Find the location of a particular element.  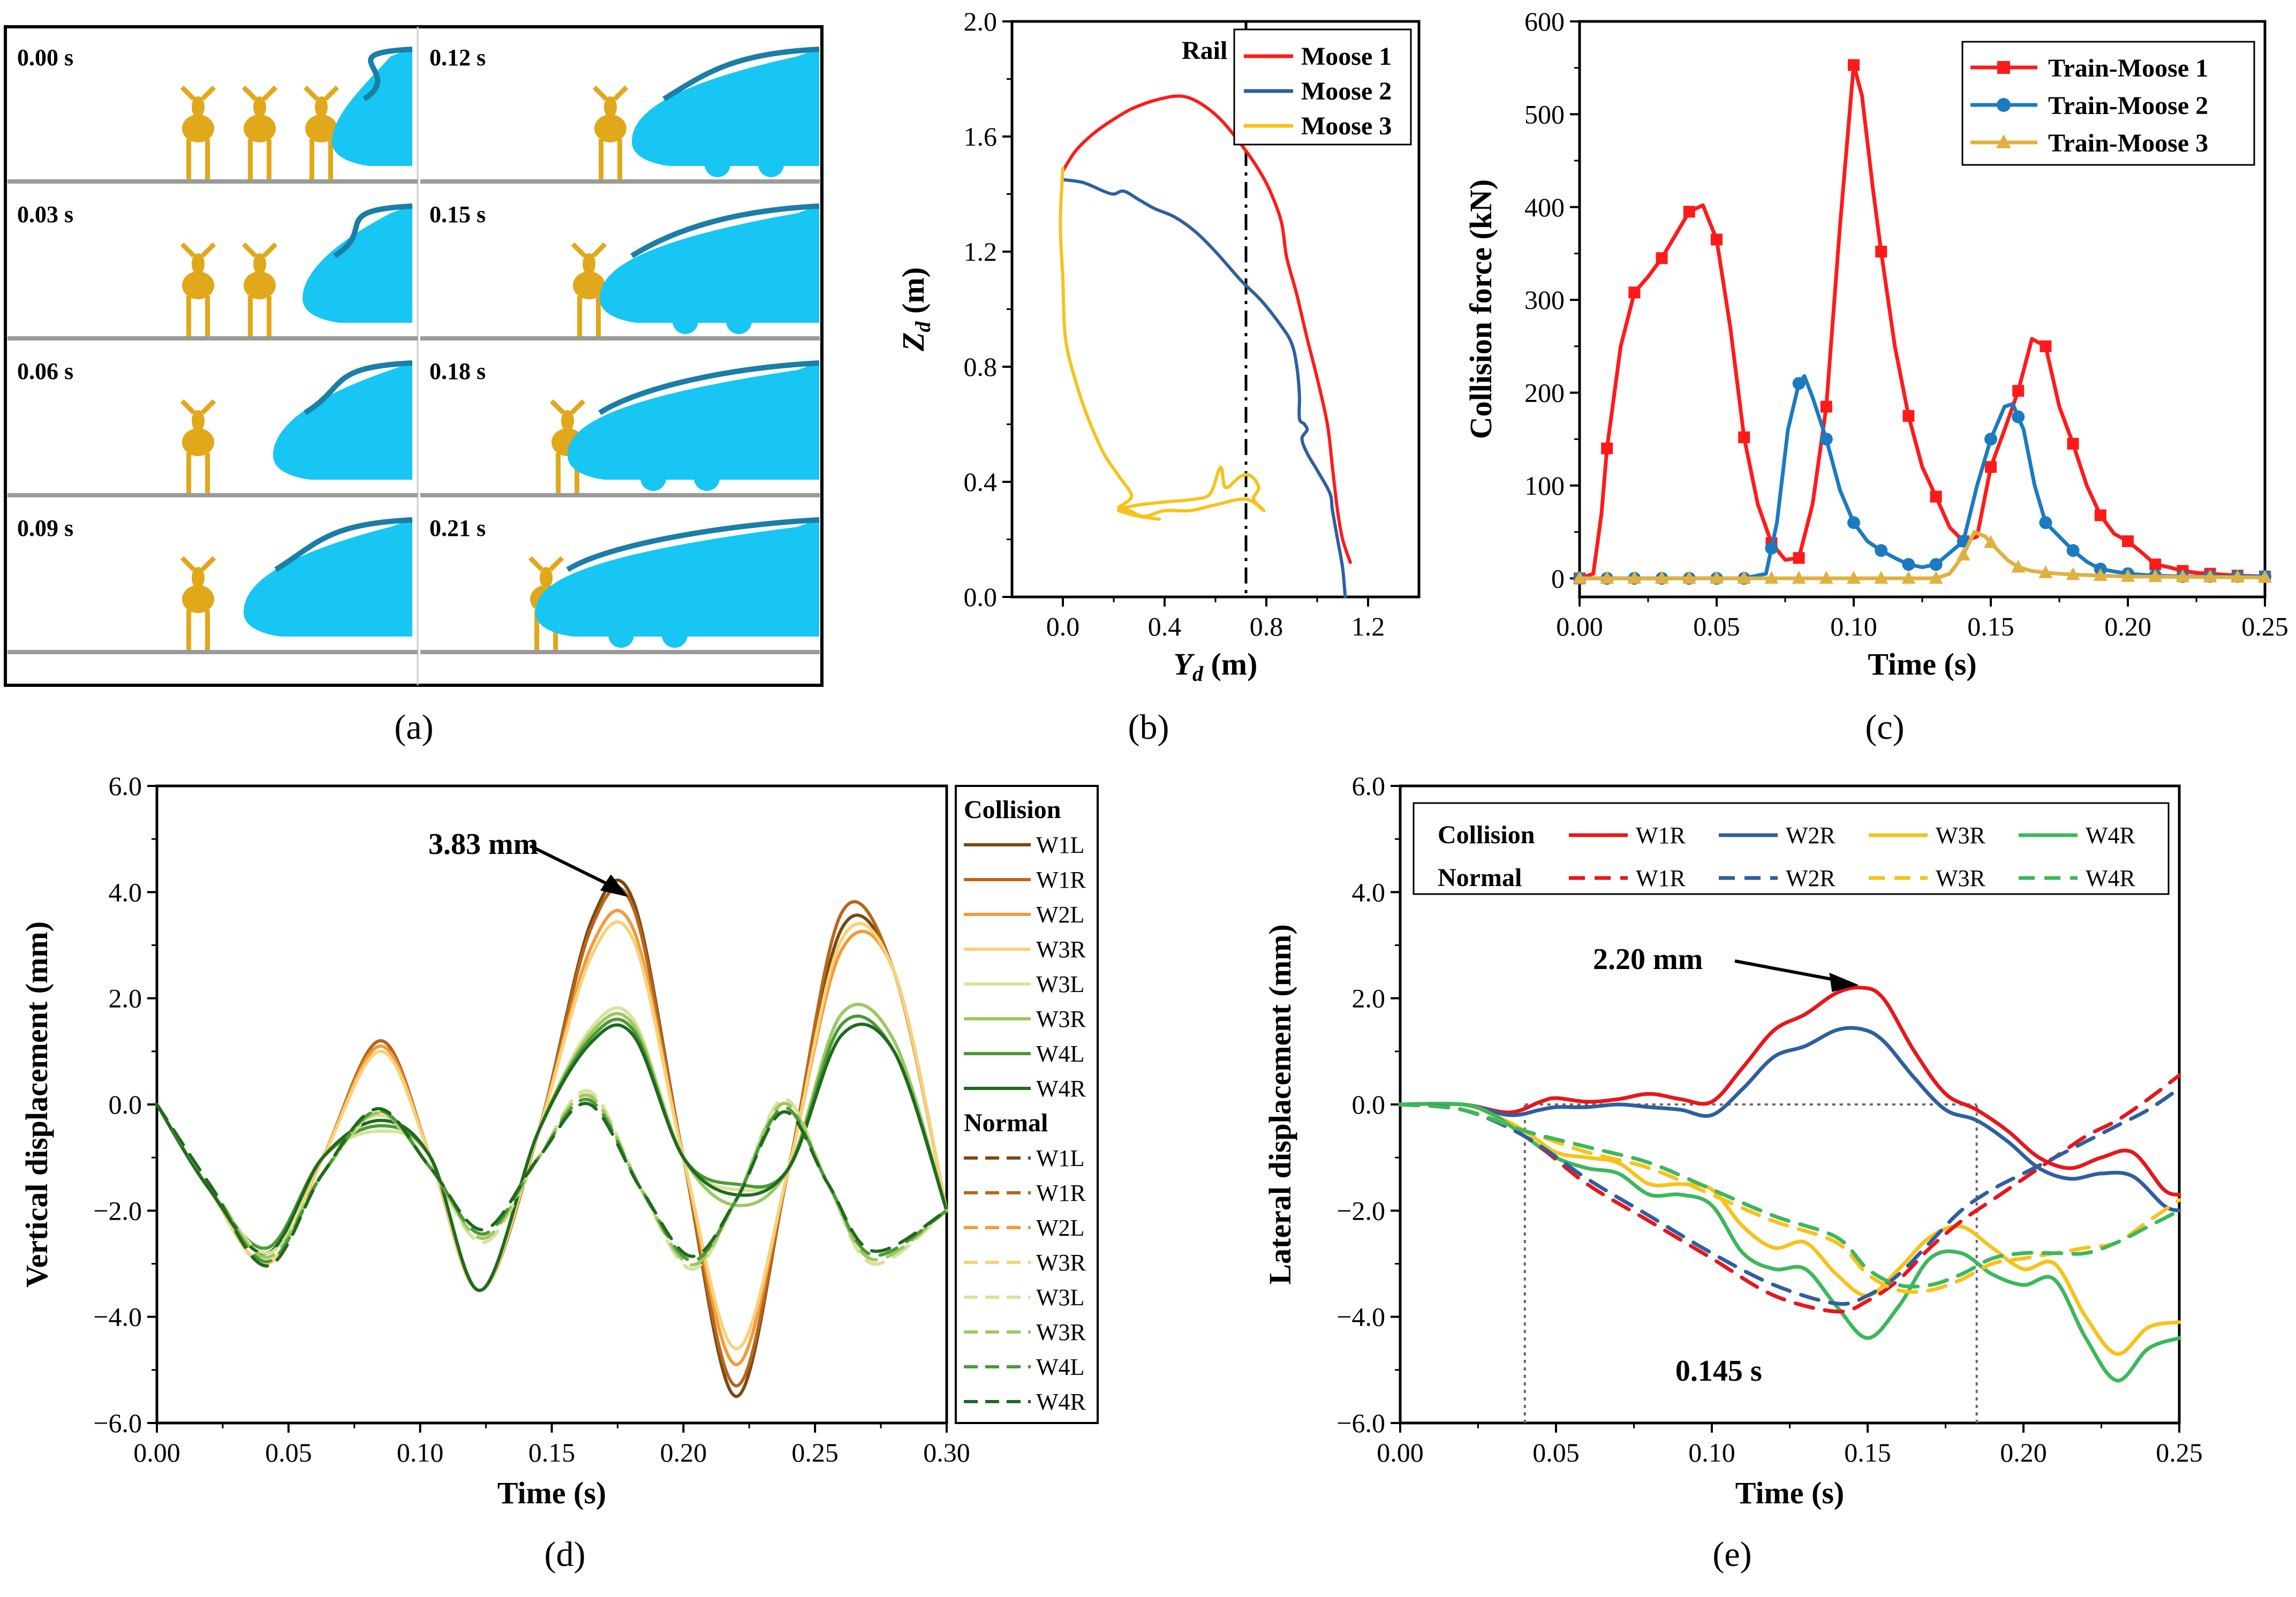

d-y-tick-label: 6.0 is located at coordinates (125, 786).